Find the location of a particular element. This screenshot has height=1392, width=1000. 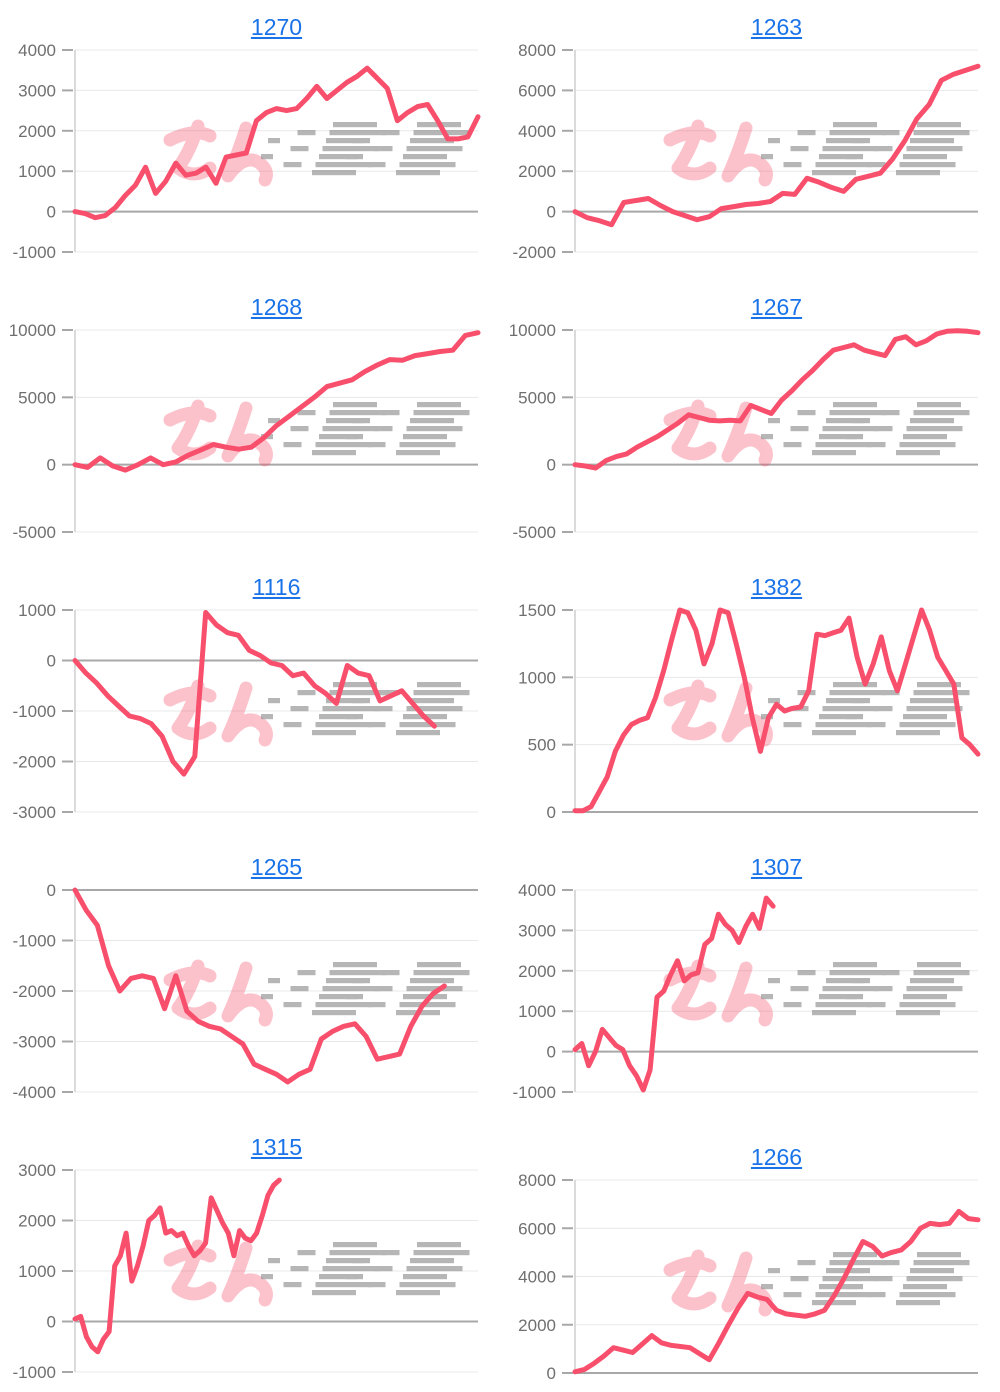

chart-cell: 1315 3000 2000 1000 0 -1000 is located at coordinates (250, 1256).